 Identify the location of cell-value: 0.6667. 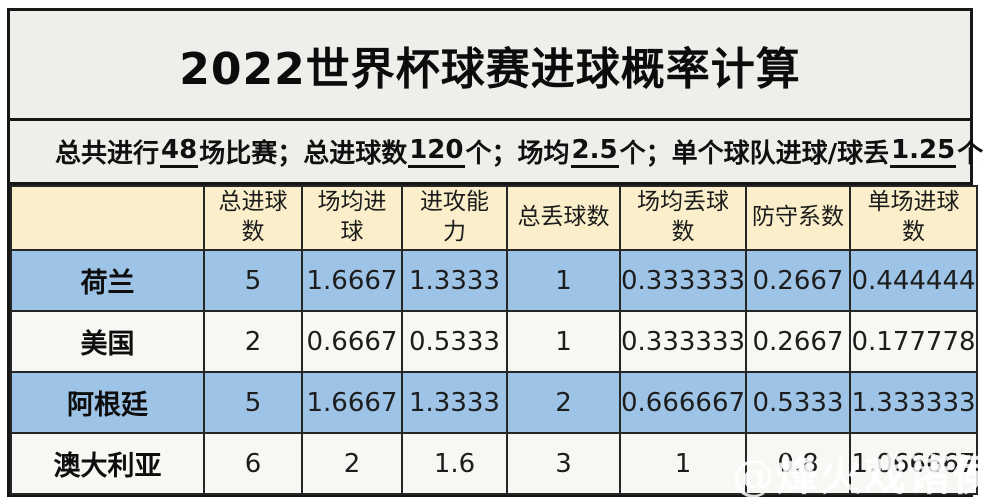
(352, 341).